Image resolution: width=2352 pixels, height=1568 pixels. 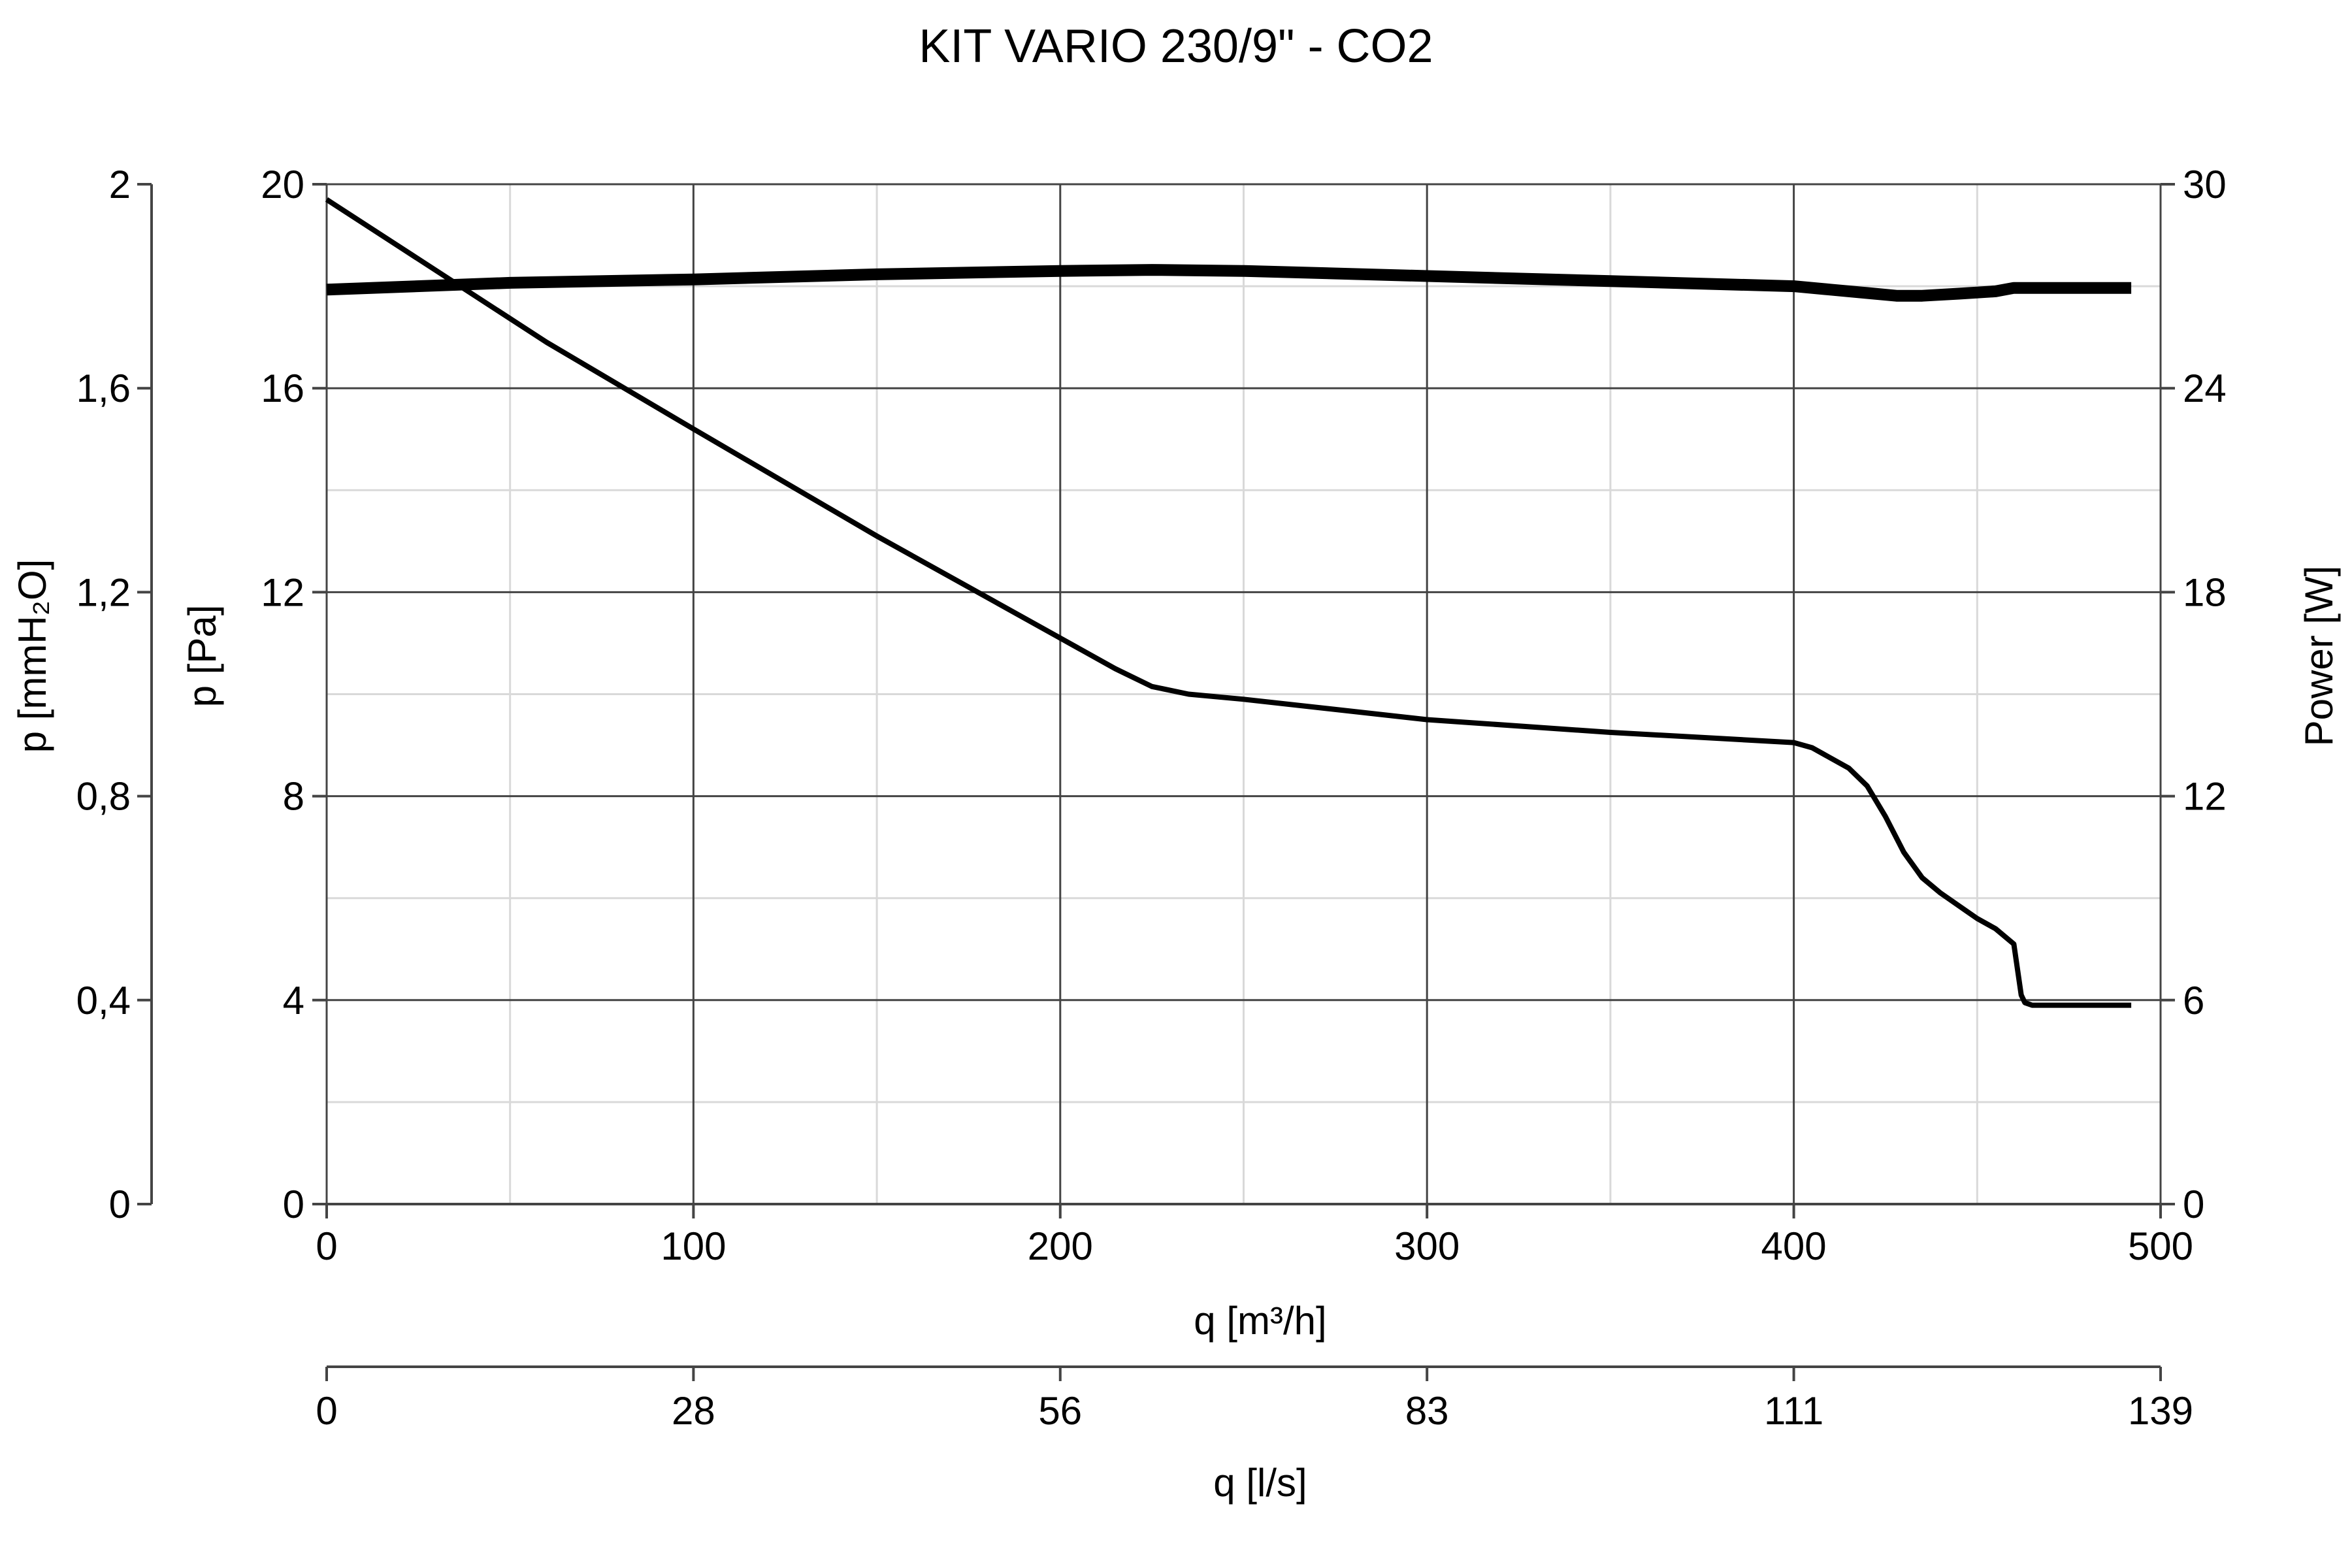 What do you see at coordinates (120, 184) in the screenshot?
I see `y2-tick-label: 2` at bounding box center [120, 184].